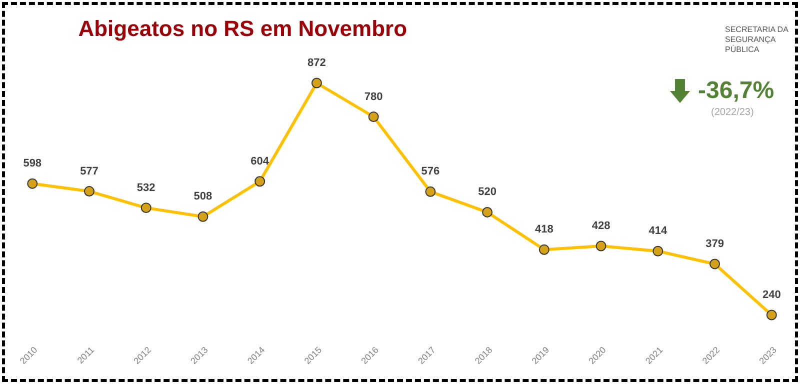  What do you see at coordinates (757, 40) in the screenshot?
I see `text: SECRETARIA DA SEGURANÇA PÚBLICA` at bounding box center [757, 40].